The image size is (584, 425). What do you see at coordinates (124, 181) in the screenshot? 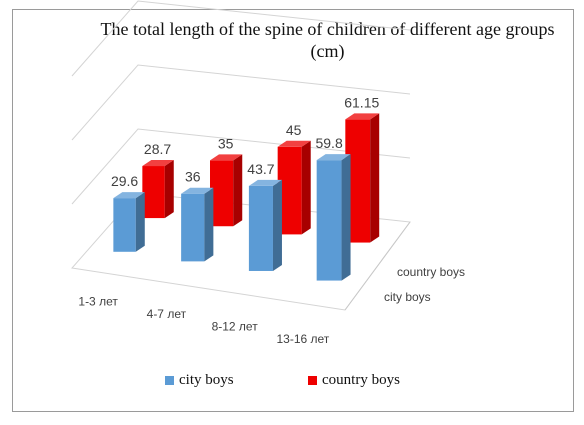
I see `data-label-city-boys-1: 29.6` at bounding box center [124, 181].